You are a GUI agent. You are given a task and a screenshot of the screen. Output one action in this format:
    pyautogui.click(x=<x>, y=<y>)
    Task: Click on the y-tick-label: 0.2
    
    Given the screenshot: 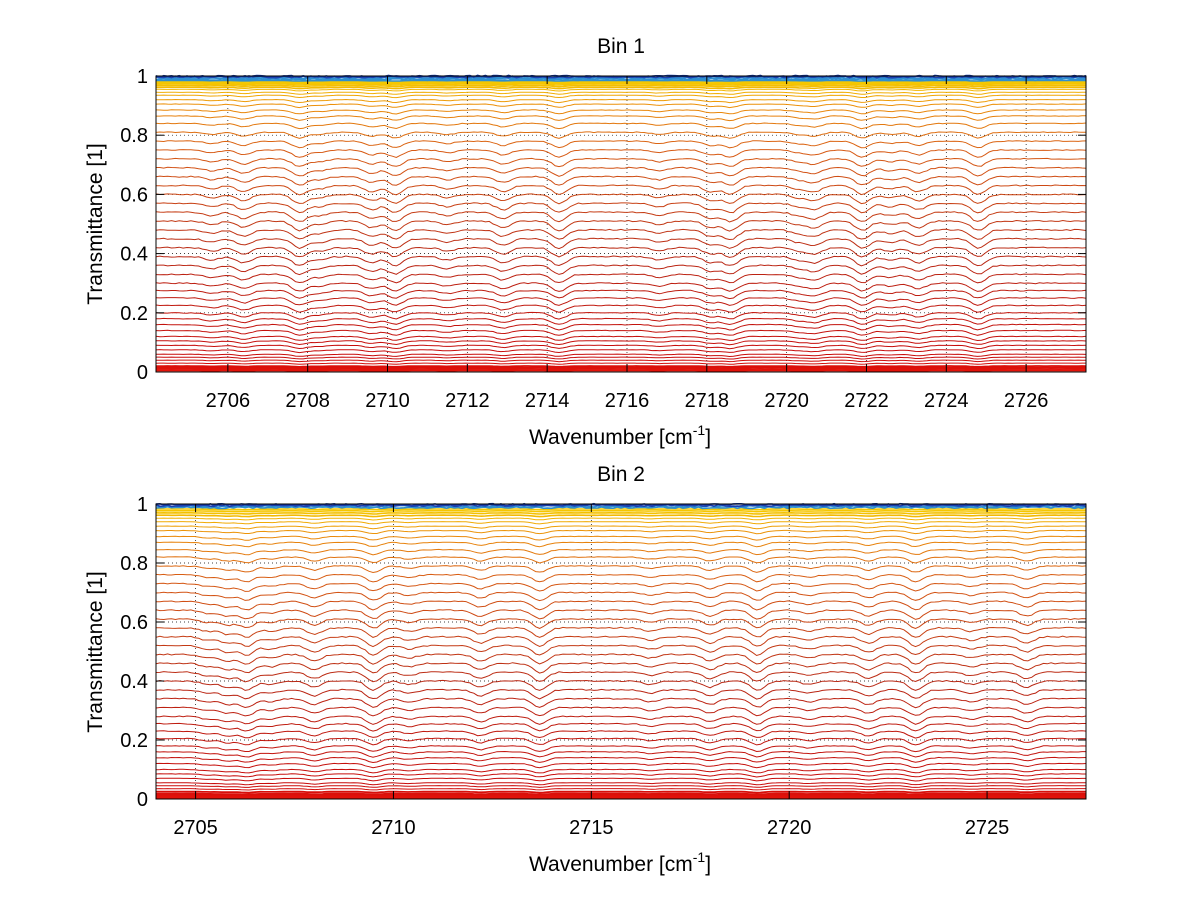 What is the action you would take?
    pyautogui.click(x=134, y=314)
    